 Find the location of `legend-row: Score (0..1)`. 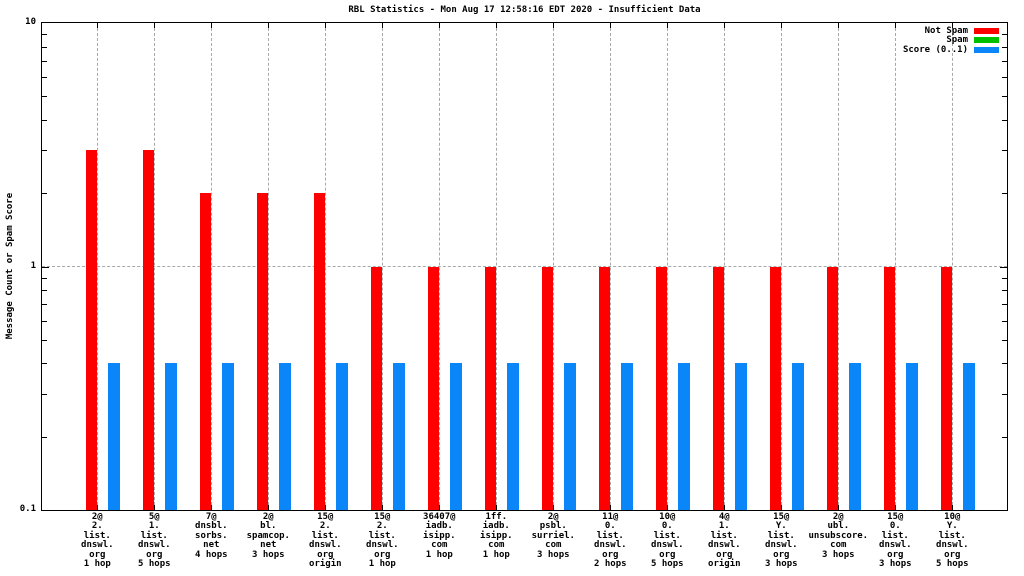

legend-row: Score (0..1) is located at coordinates (950, 49).